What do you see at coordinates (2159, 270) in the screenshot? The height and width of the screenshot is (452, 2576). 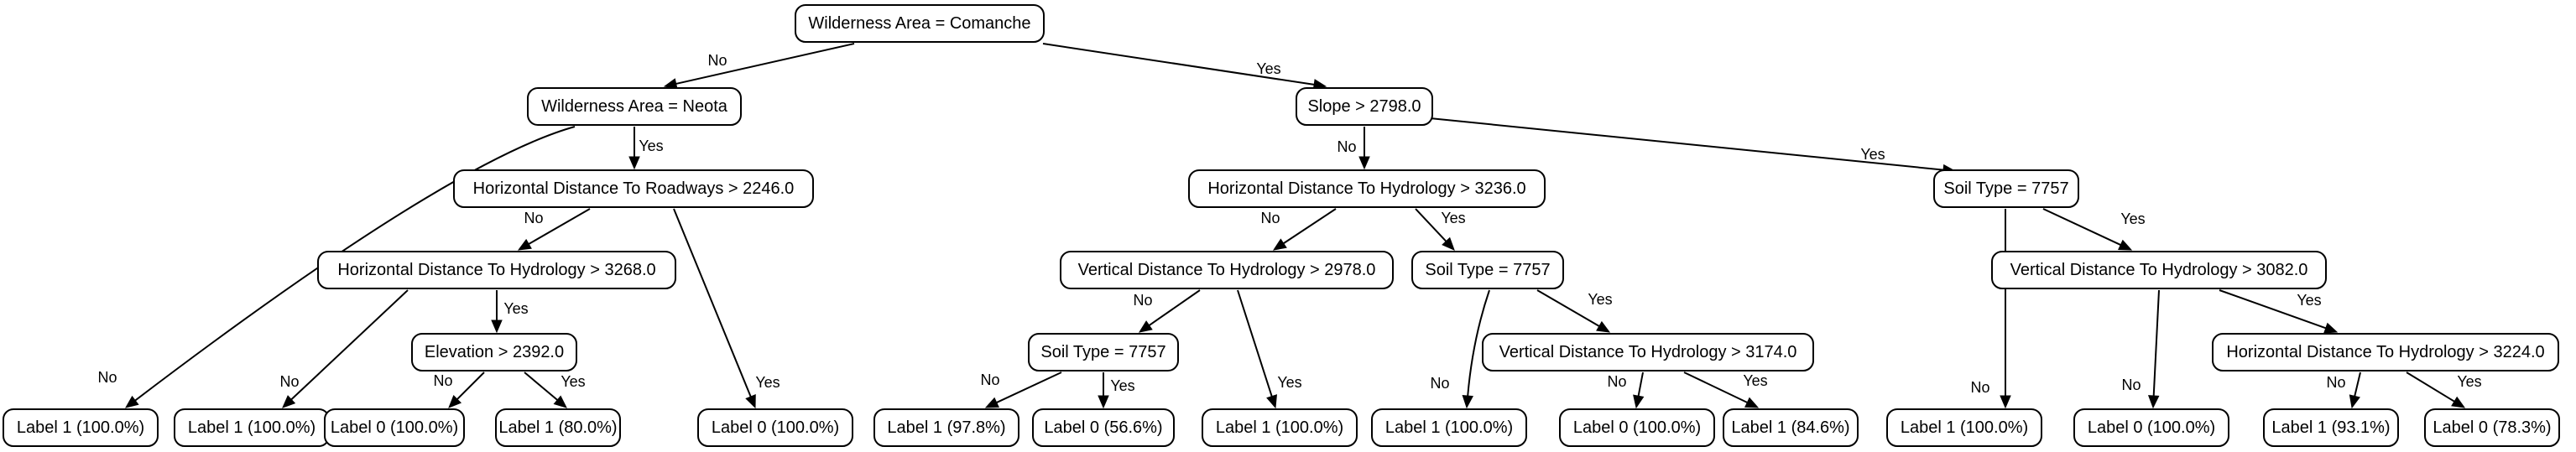 I see `decision-node: Vertical Distance To Hydrology > 3082.0` at bounding box center [2159, 270].